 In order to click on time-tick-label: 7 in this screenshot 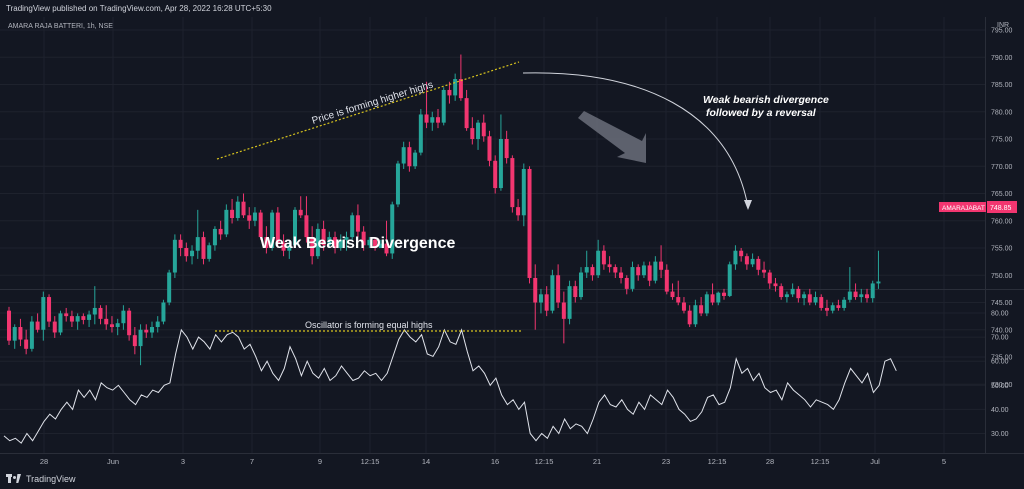, I will do `click(252, 461)`.